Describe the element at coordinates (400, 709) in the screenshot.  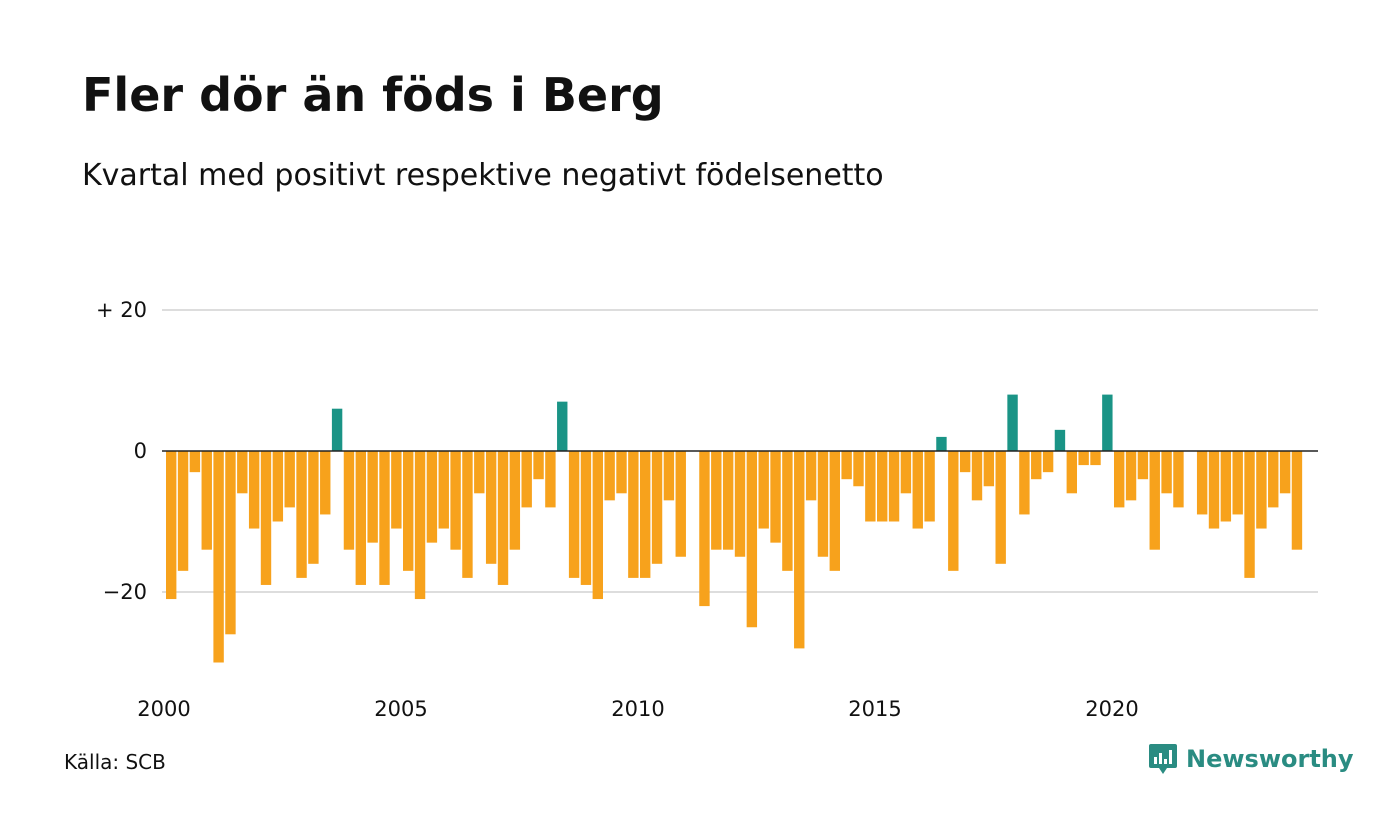
I see `x-tick-label: 2005` at that location.